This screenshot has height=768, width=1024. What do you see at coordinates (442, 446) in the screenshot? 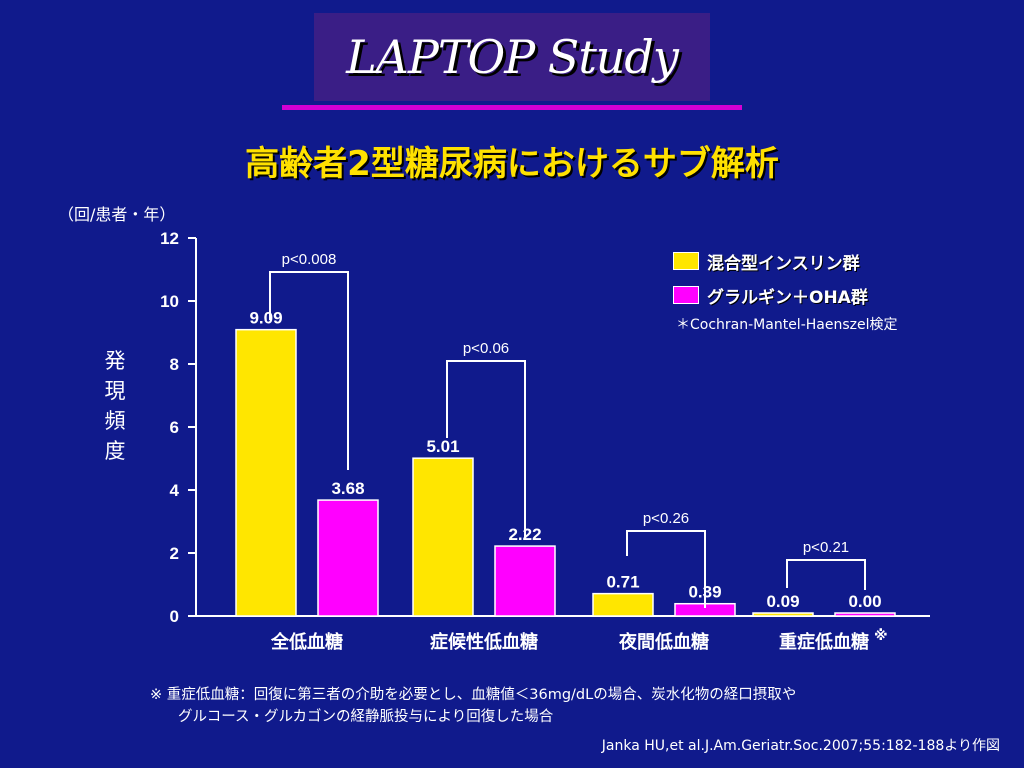
I see `bar-value-label: 5.01` at bounding box center [442, 446].